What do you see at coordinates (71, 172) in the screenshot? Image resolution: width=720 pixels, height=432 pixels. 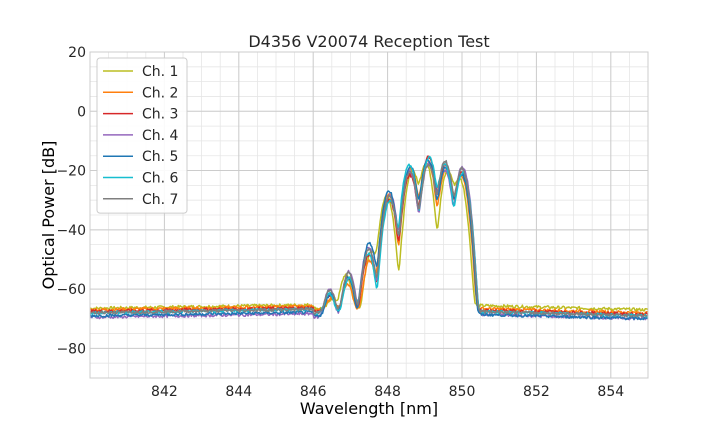 I see `y-tick-label: −20` at bounding box center [71, 172].